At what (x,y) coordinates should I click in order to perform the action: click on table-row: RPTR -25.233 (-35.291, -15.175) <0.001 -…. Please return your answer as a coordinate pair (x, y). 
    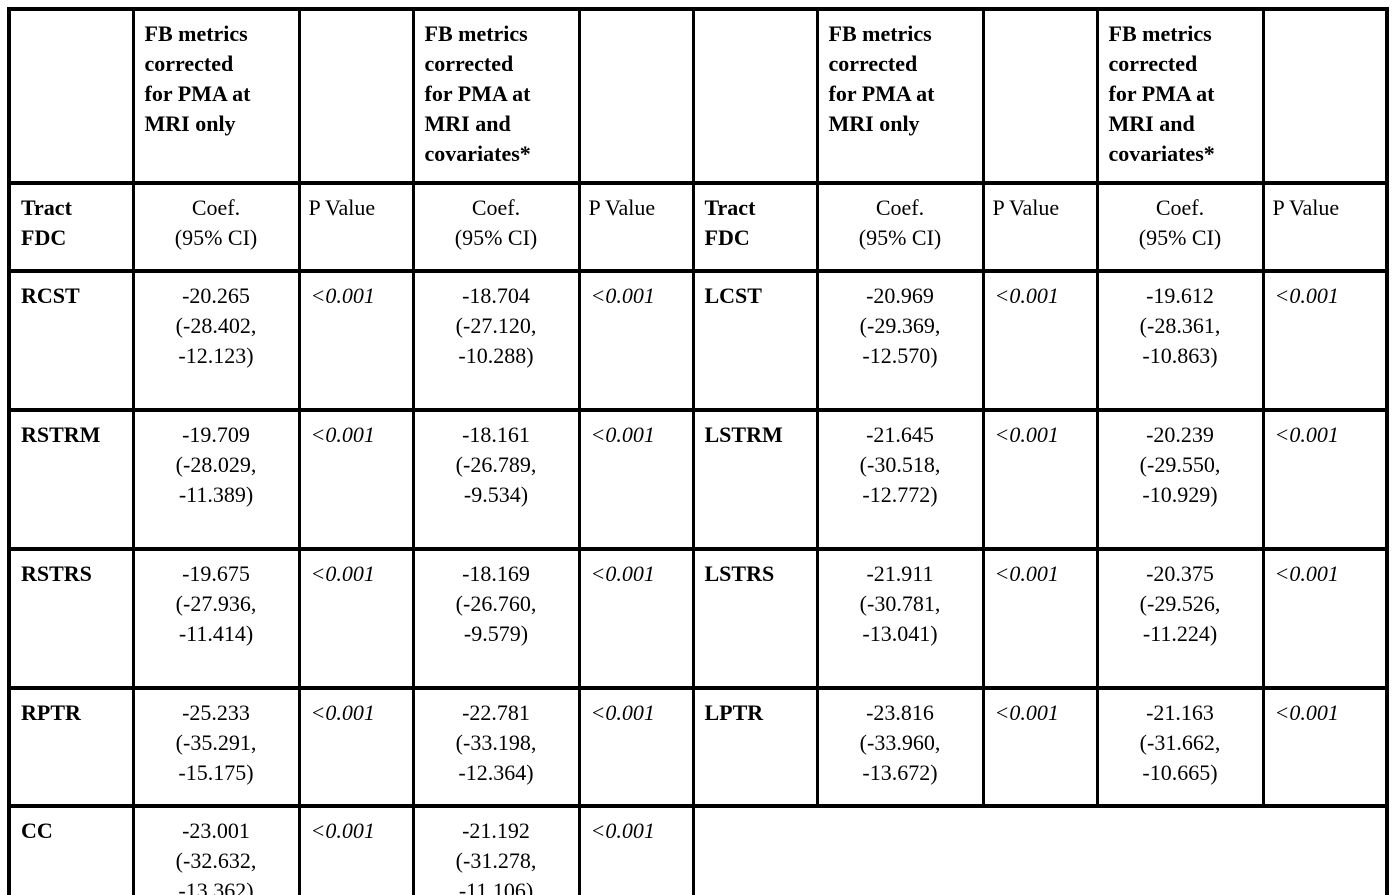
    Looking at the image, I should click on (698, 747).